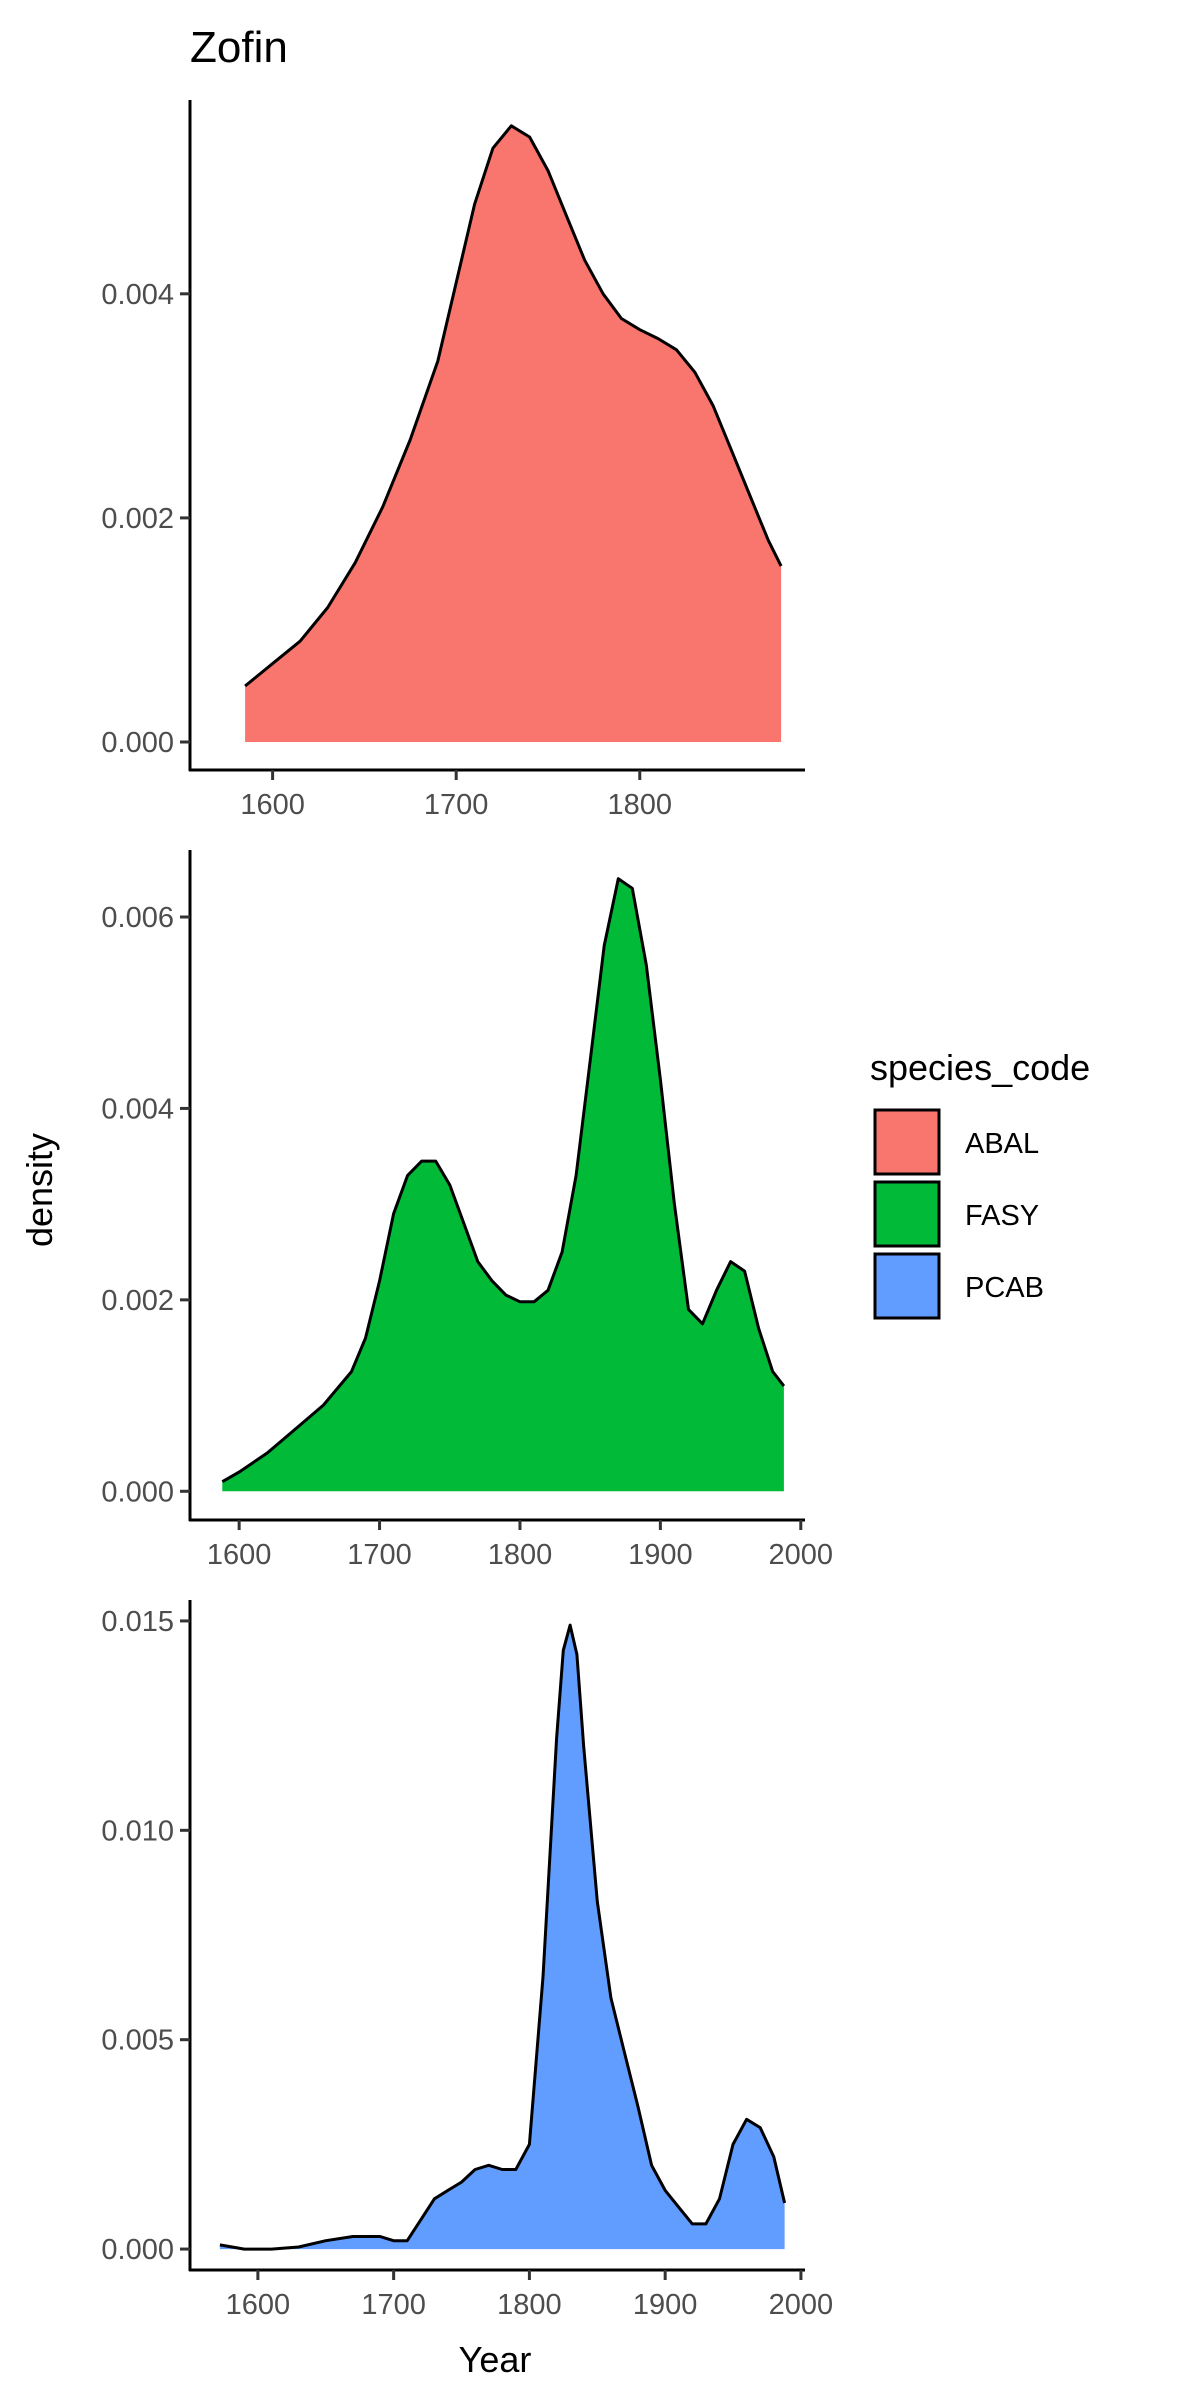  Describe the element at coordinates (958, 1286) in the screenshot. I see `legend-item-pcab: PCAB` at that location.